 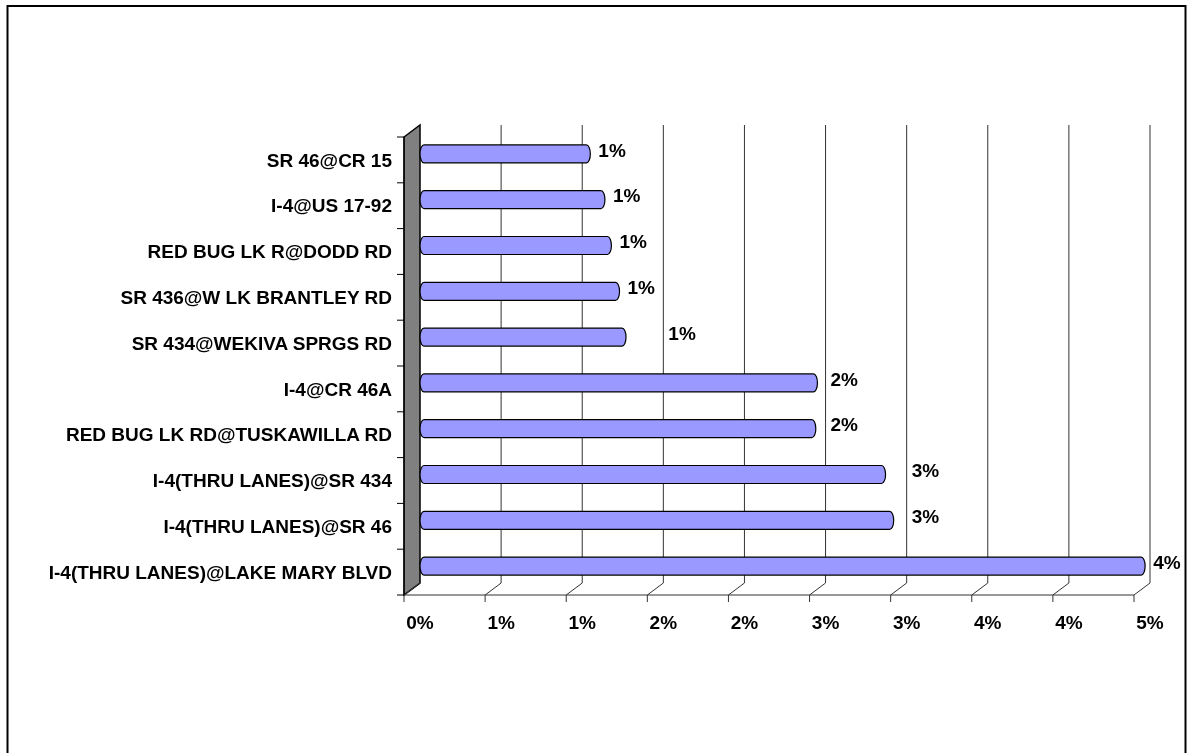 What do you see at coordinates (331, 206) in the screenshot?
I see `y-tick-label: I-4@US 17-92` at bounding box center [331, 206].